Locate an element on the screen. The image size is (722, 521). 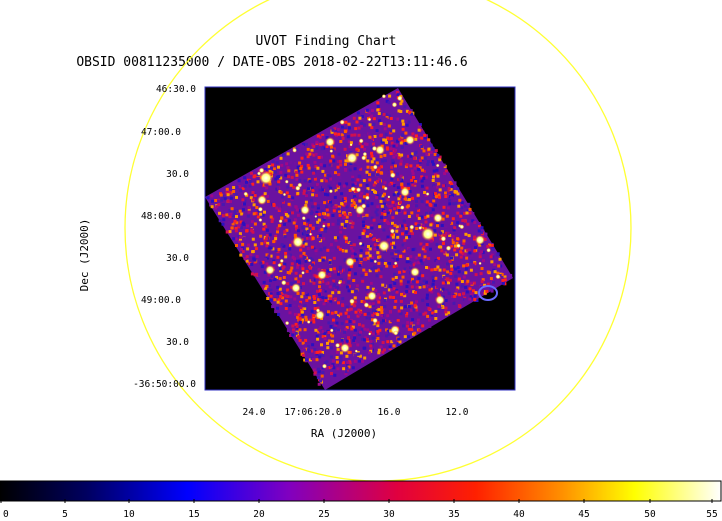
colorbar is located at coordinates (361, 491).